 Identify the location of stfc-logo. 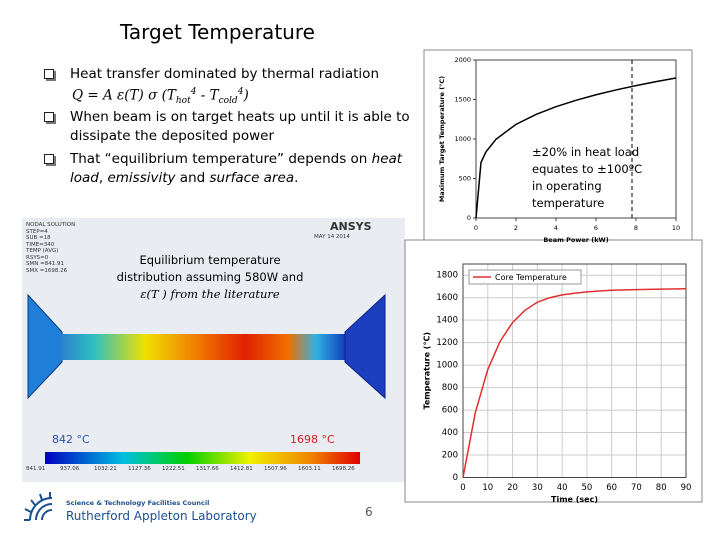
(38, 506).